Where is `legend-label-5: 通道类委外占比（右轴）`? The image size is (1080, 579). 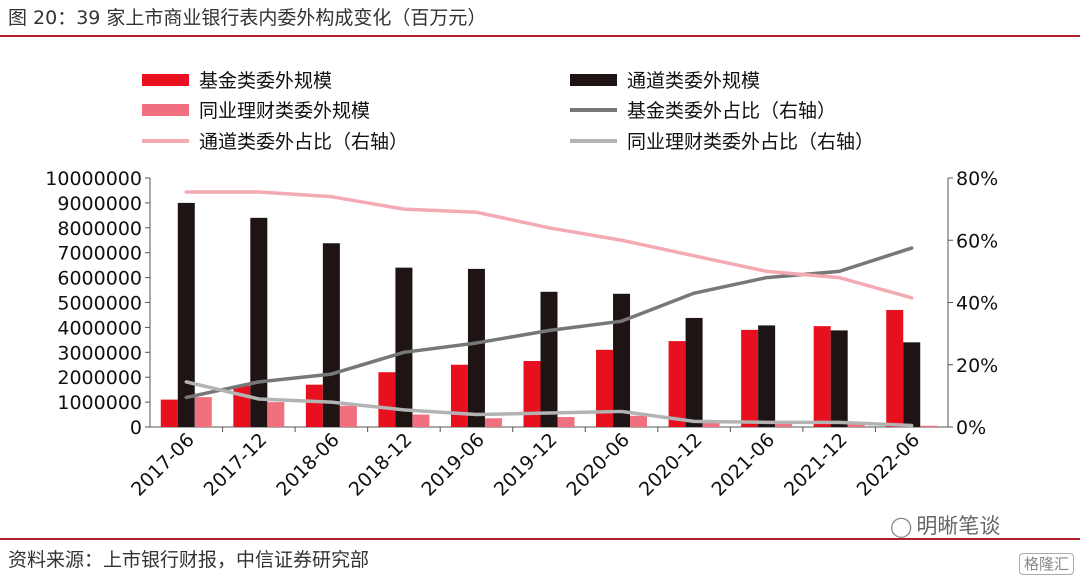
legend-label-5: 通道类委外占比（右轴） is located at coordinates (303, 142).